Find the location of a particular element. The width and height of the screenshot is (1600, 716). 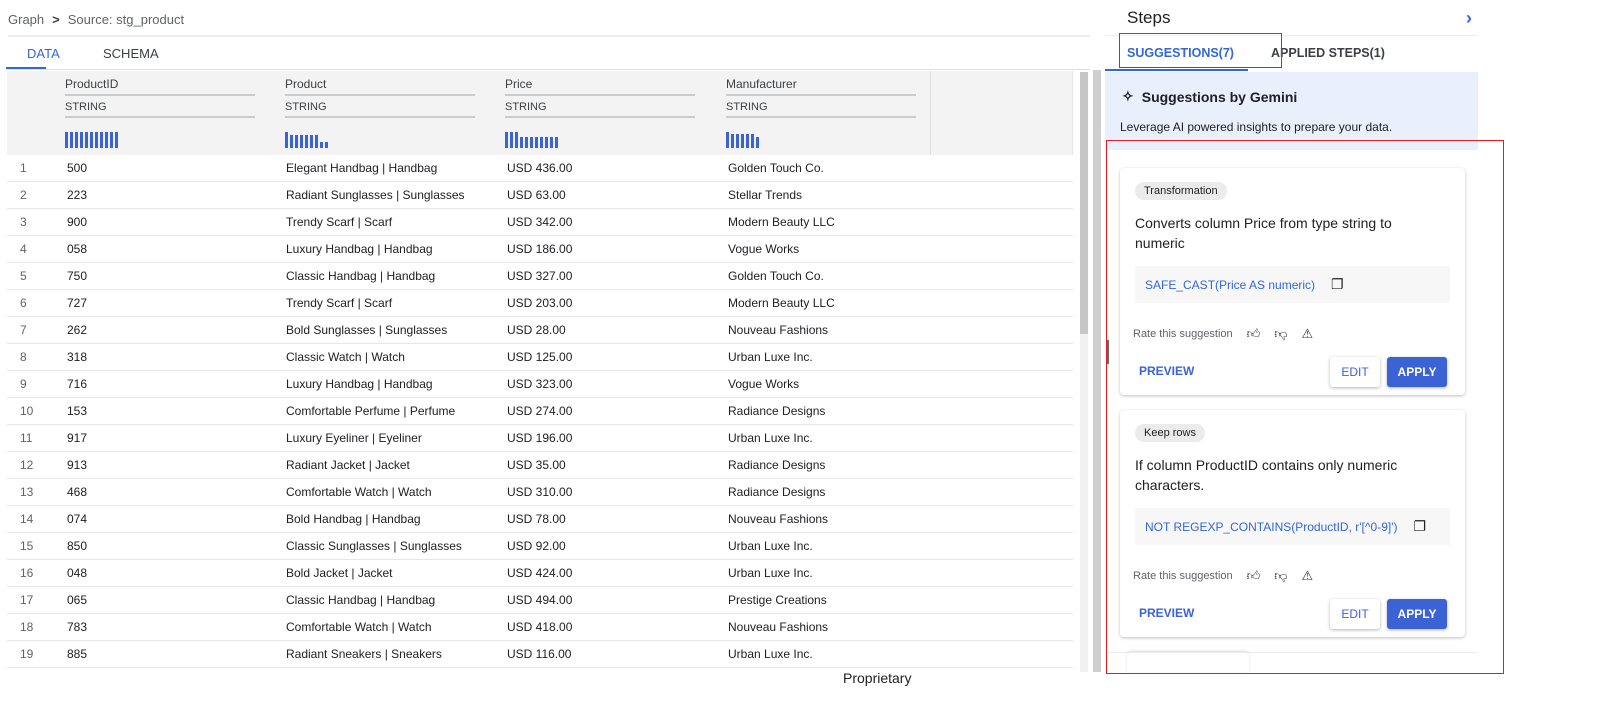

cell-manufacturer: Stellar Trends is located at coordinates (765, 195).